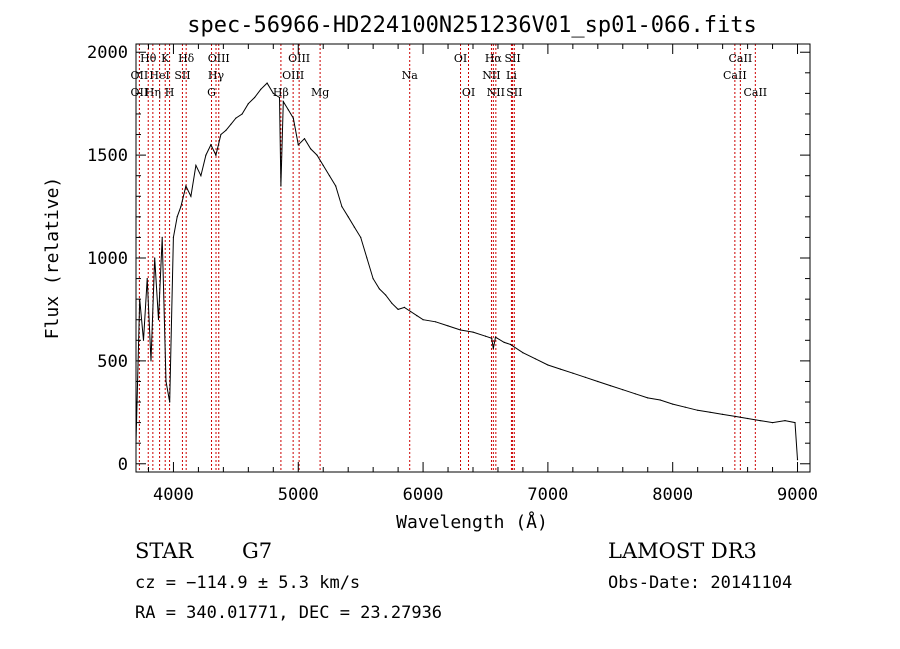 The image size is (900, 649). I want to click on y-tick-label: 2000, so click(107, 53).